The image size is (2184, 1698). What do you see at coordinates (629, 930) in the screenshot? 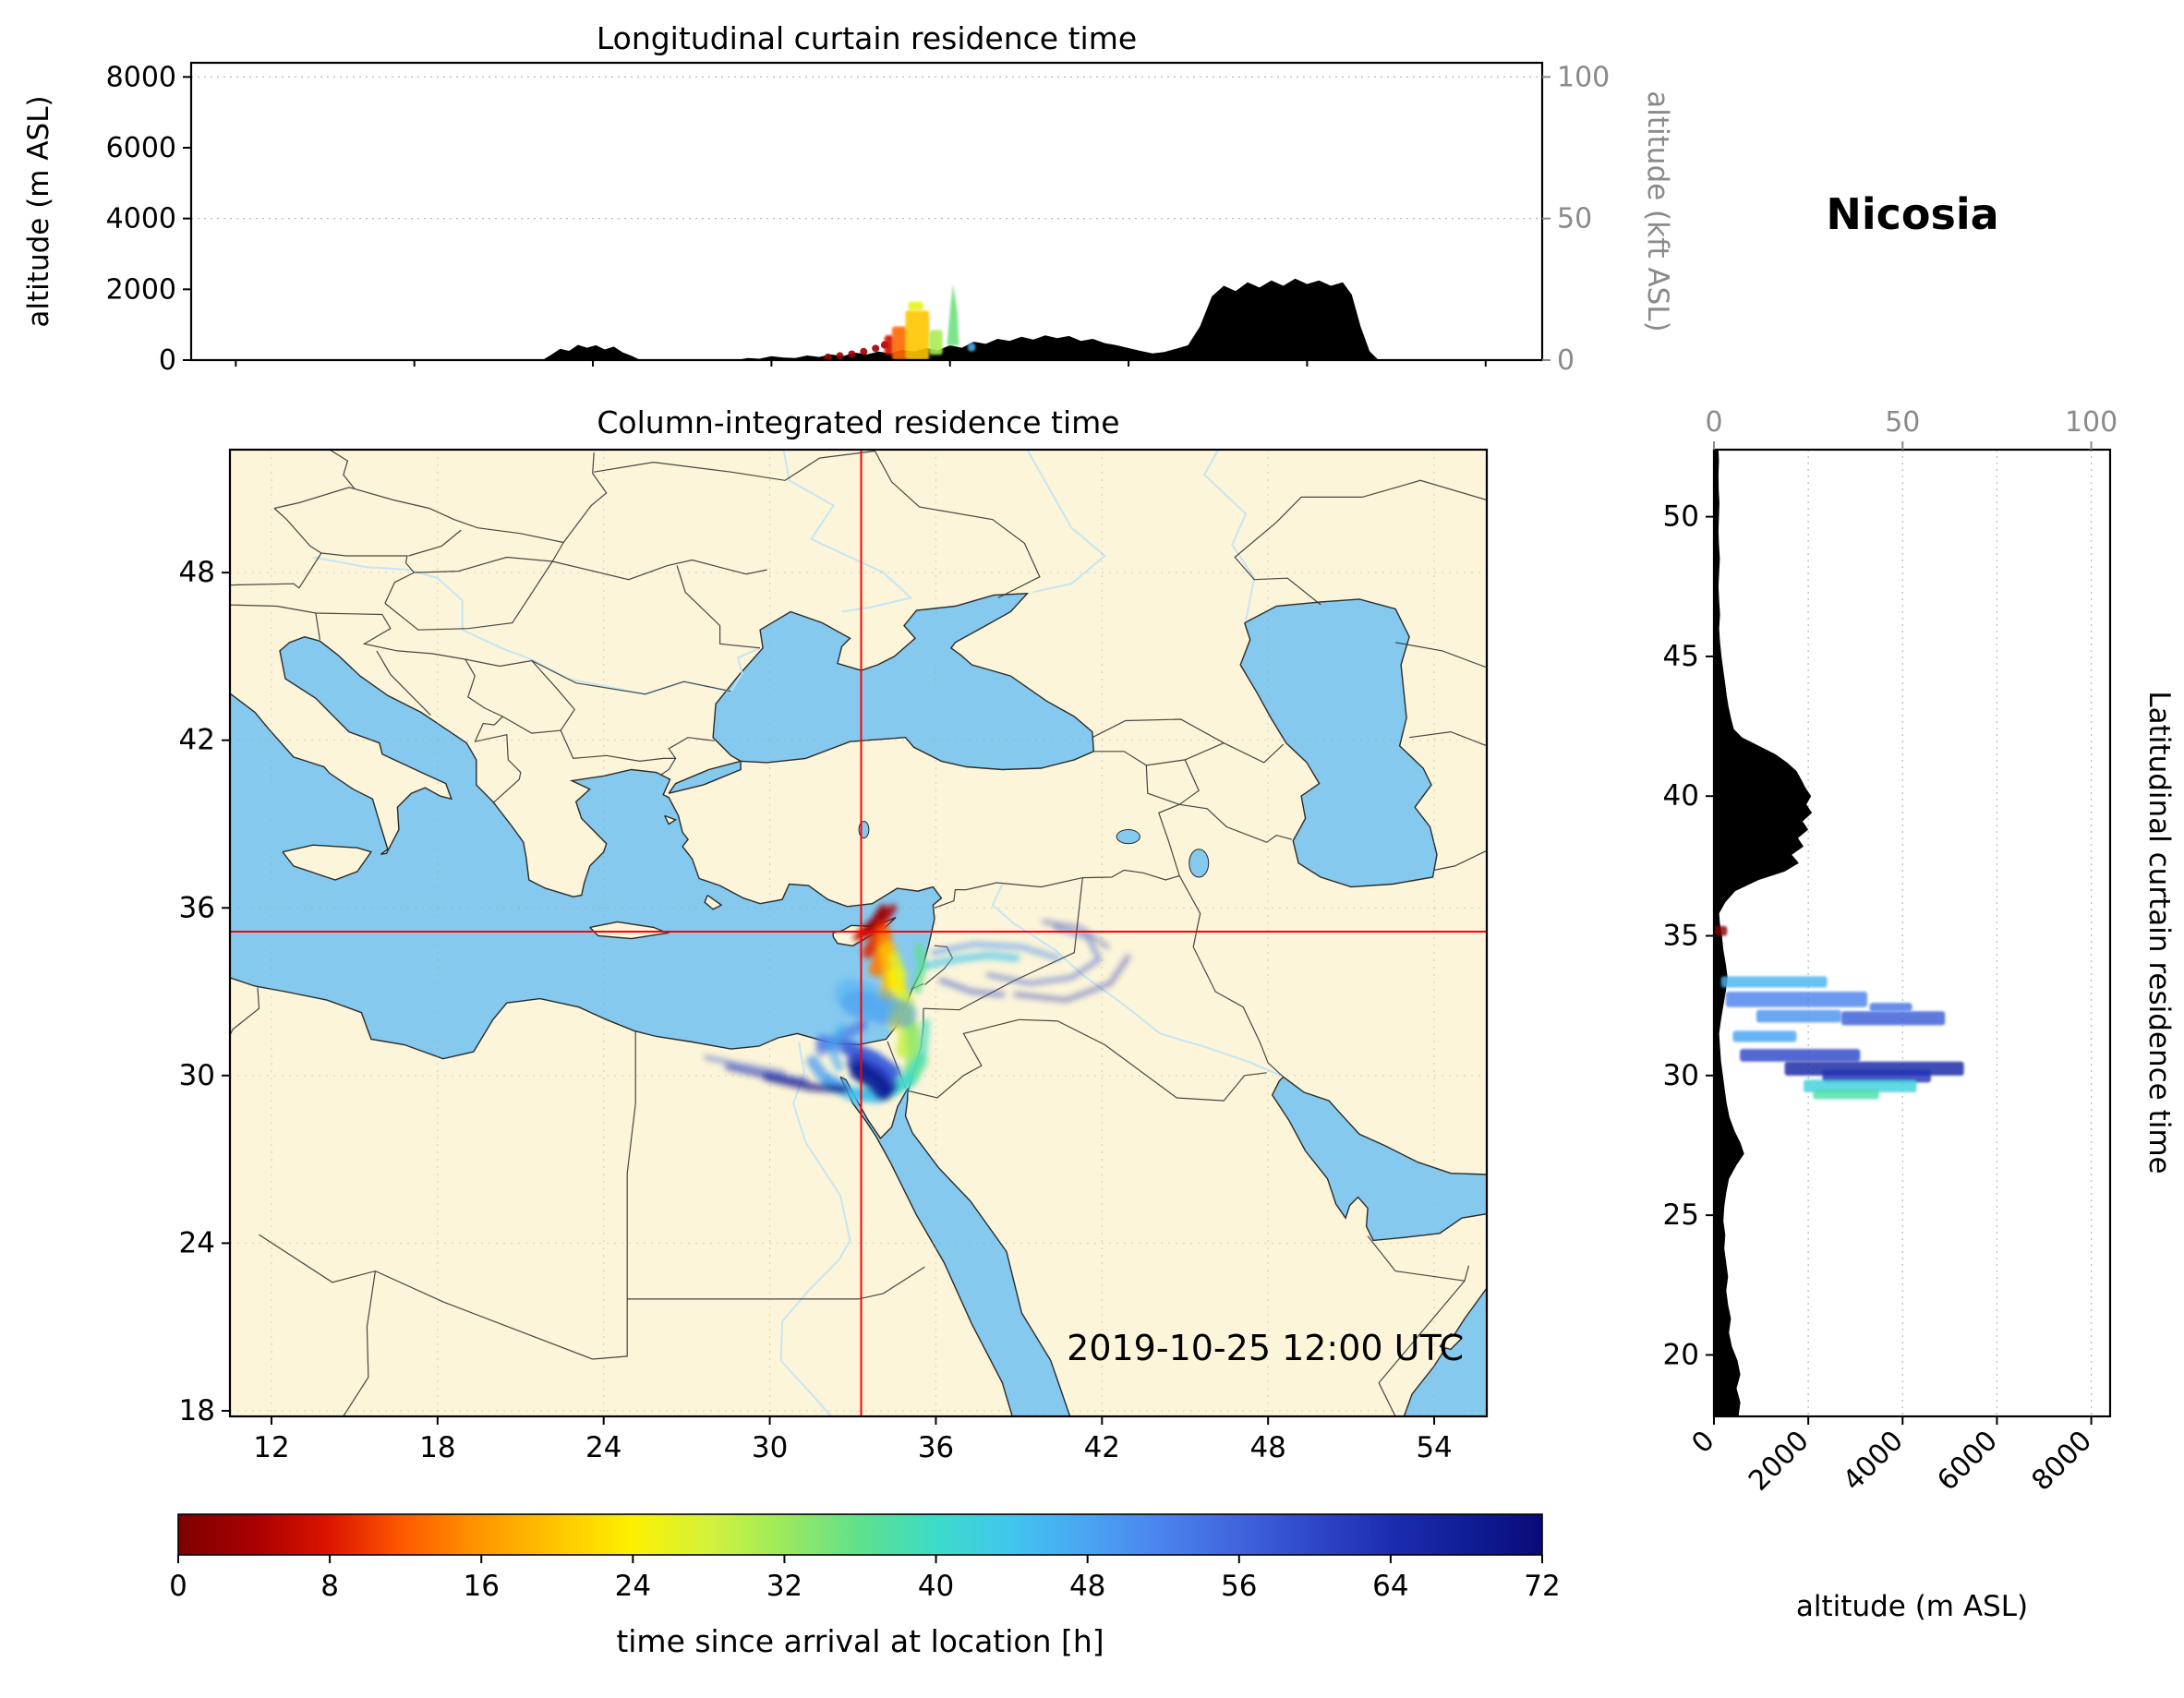
I see `crete` at bounding box center [629, 930].